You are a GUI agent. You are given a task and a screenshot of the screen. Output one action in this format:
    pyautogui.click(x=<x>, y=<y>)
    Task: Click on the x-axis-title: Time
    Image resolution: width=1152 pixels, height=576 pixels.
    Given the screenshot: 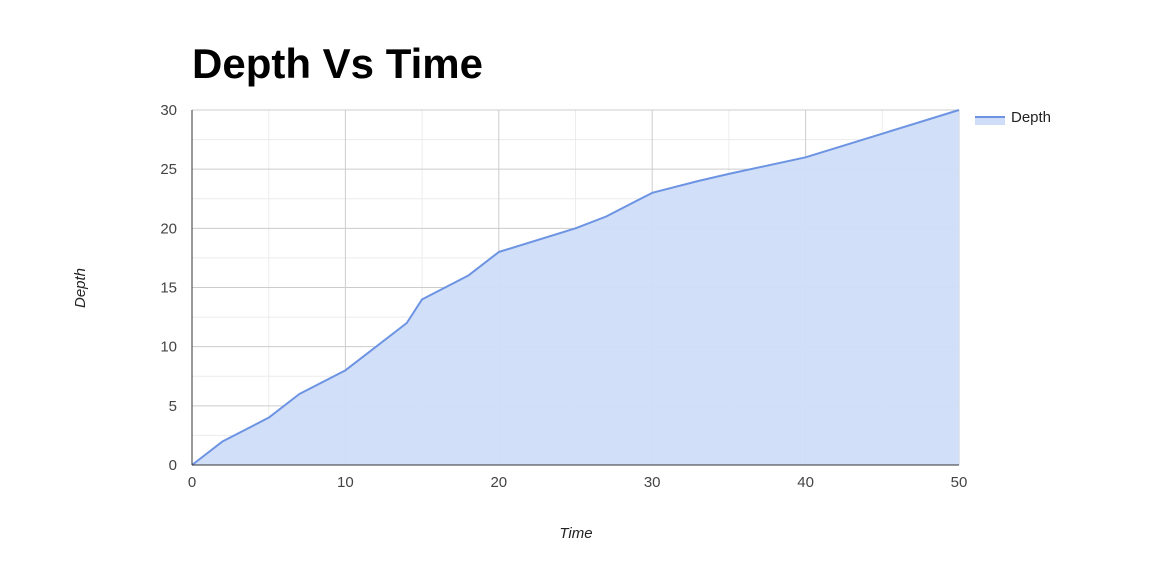 What is the action you would take?
    pyautogui.click(x=575, y=533)
    